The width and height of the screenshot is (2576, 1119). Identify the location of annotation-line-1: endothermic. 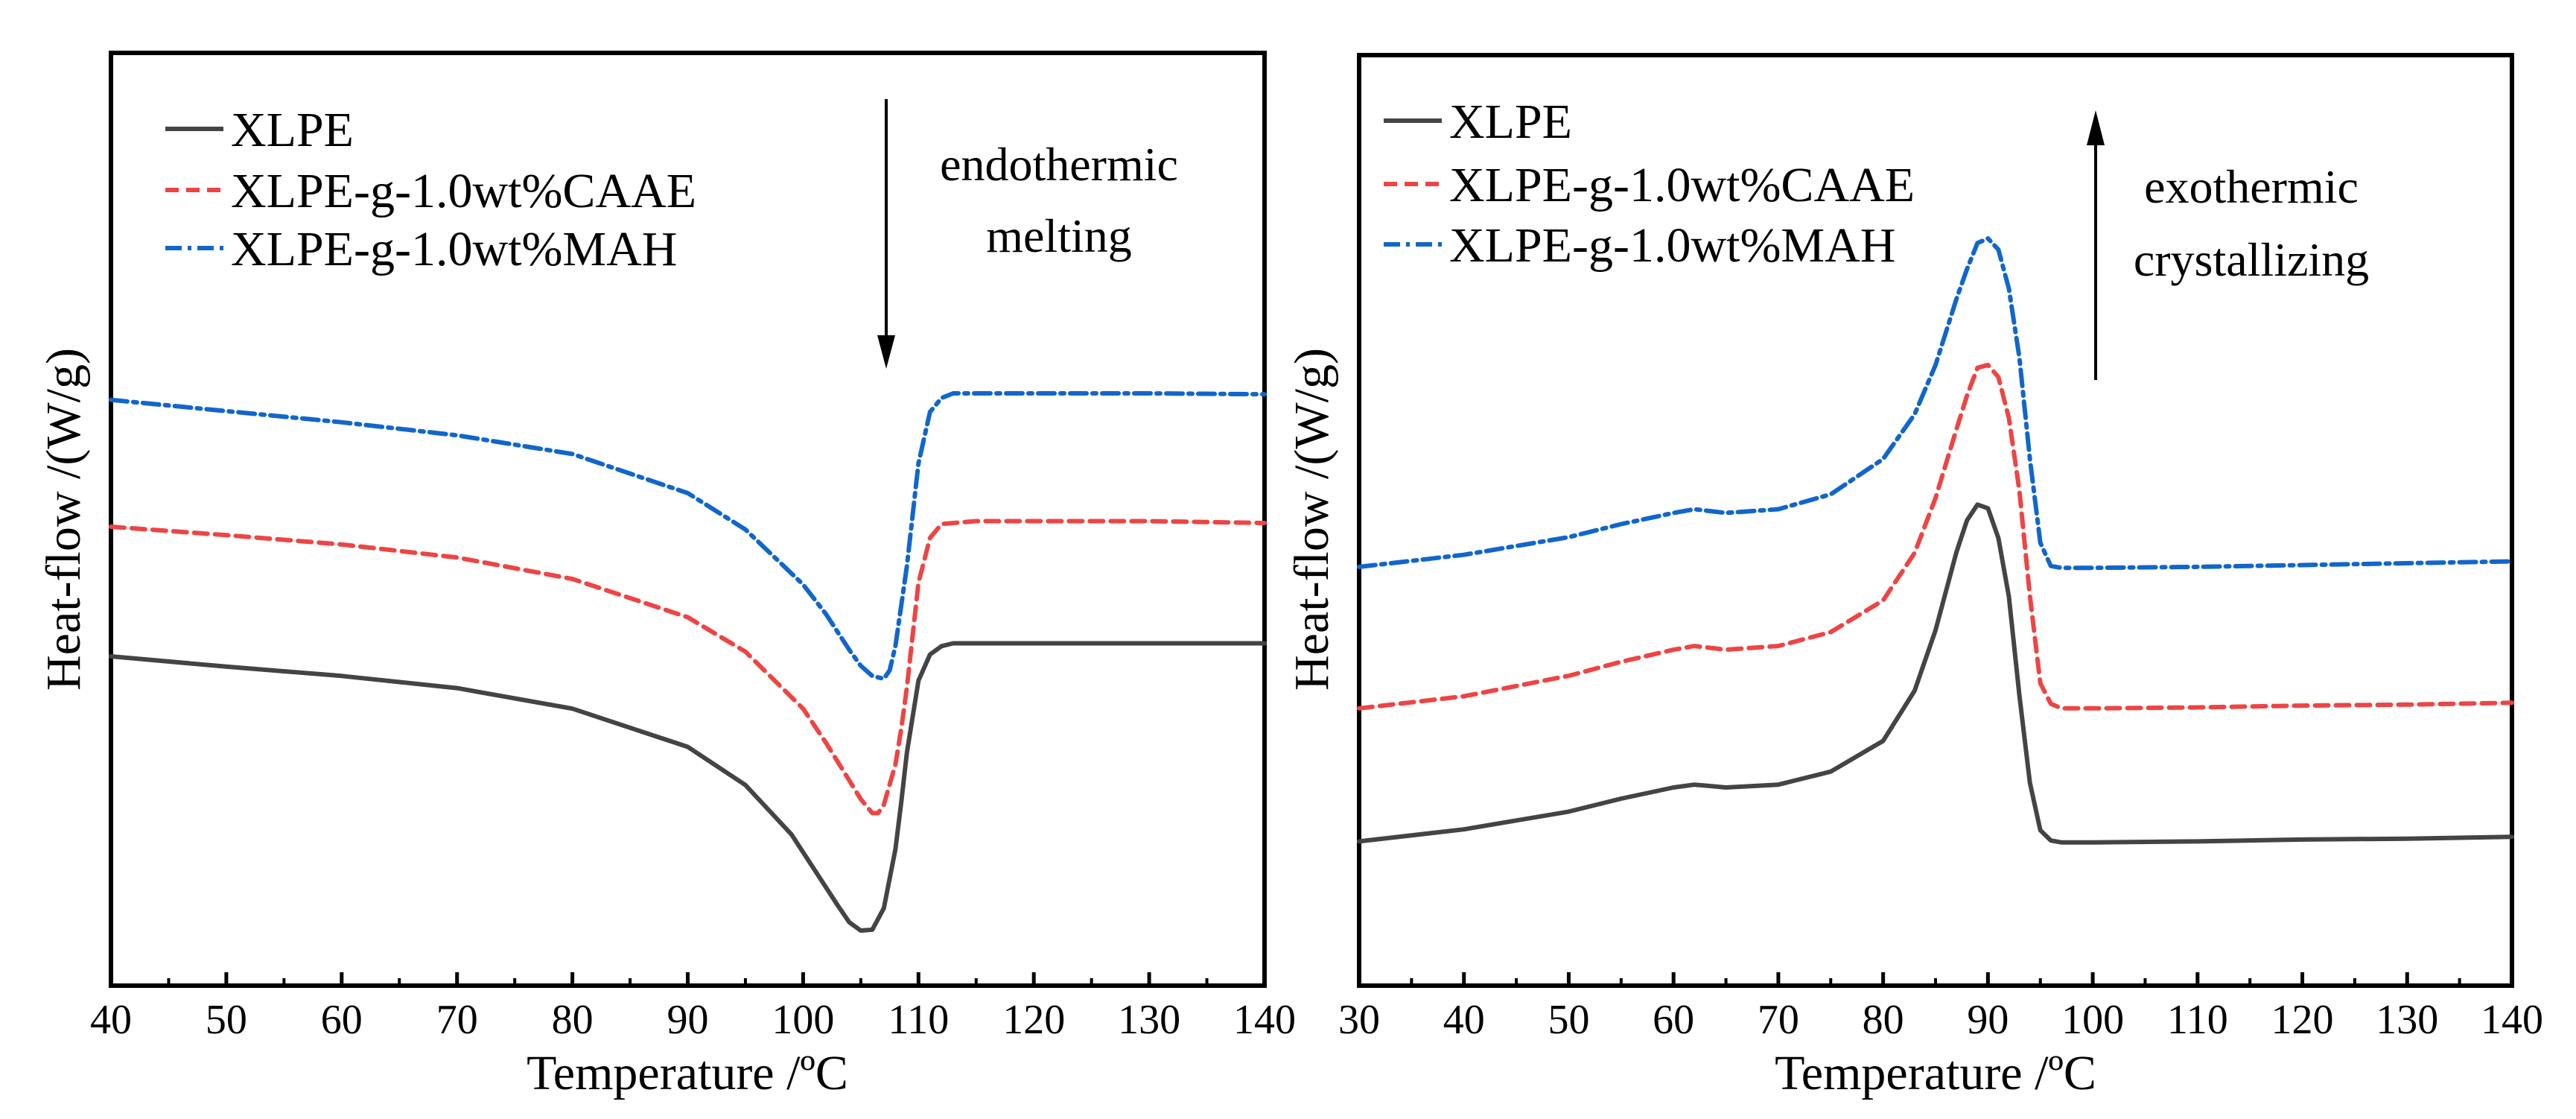
(1059, 164).